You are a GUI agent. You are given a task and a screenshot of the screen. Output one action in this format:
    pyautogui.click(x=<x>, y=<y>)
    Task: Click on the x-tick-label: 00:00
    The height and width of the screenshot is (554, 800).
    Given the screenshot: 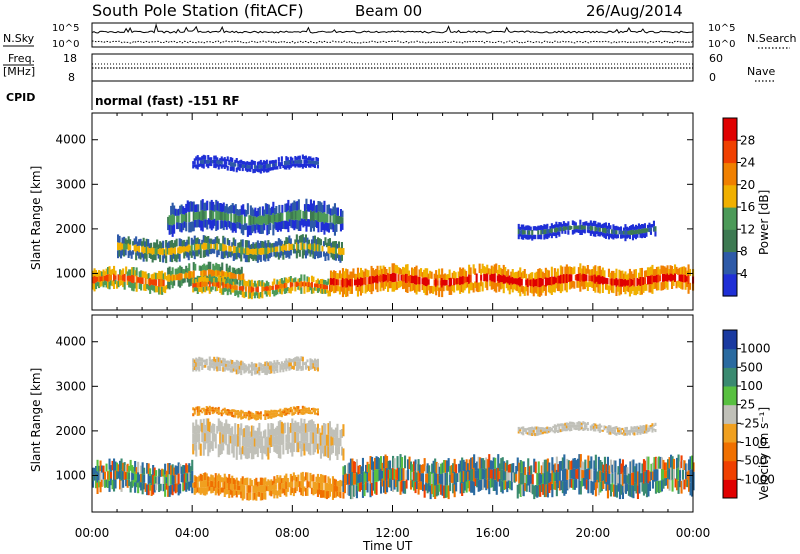 What is the action you would take?
    pyautogui.click(x=92, y=533)
    